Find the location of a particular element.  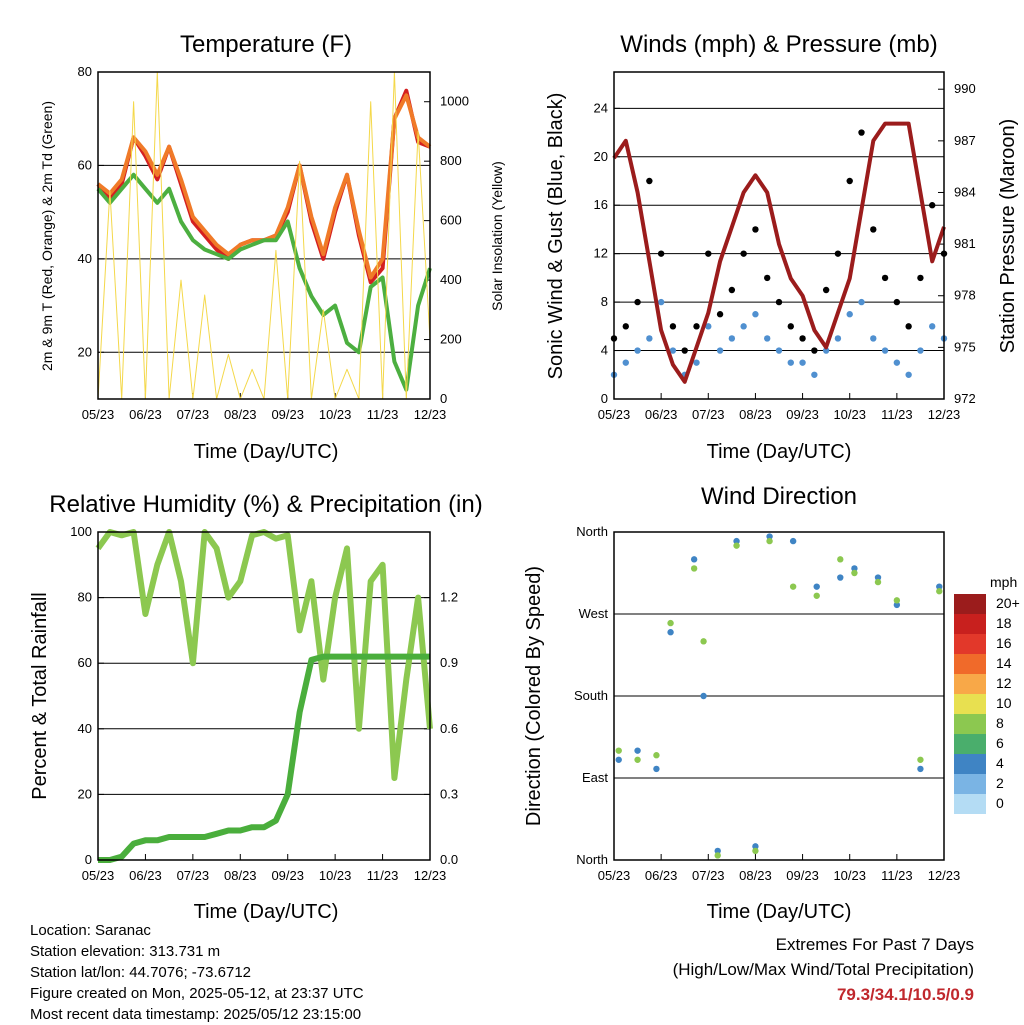

temperature-y2label: Solar Insolation (Yellow) is located at coordinates (497, 236).